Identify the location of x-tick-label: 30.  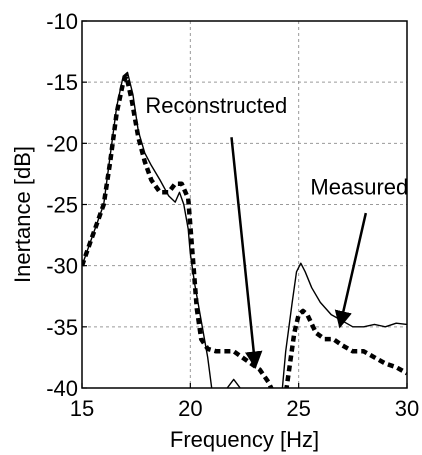
(407, 408).